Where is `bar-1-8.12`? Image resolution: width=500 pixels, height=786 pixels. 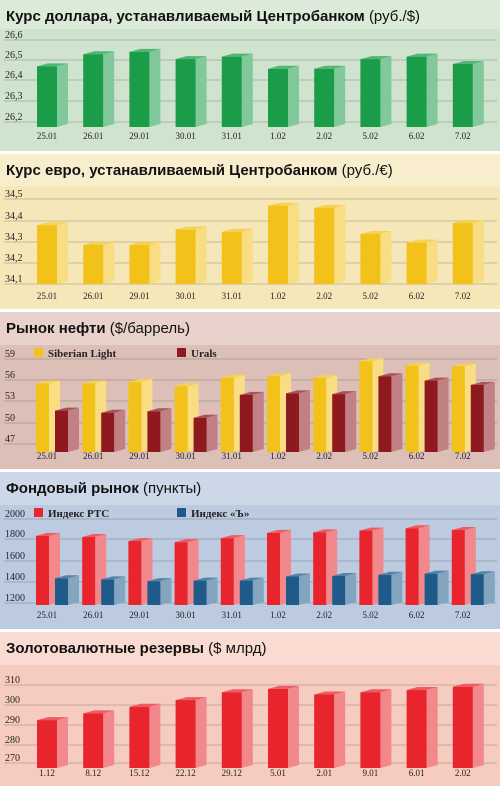
bar-1-8.12 is located at coordinates (99, 739).